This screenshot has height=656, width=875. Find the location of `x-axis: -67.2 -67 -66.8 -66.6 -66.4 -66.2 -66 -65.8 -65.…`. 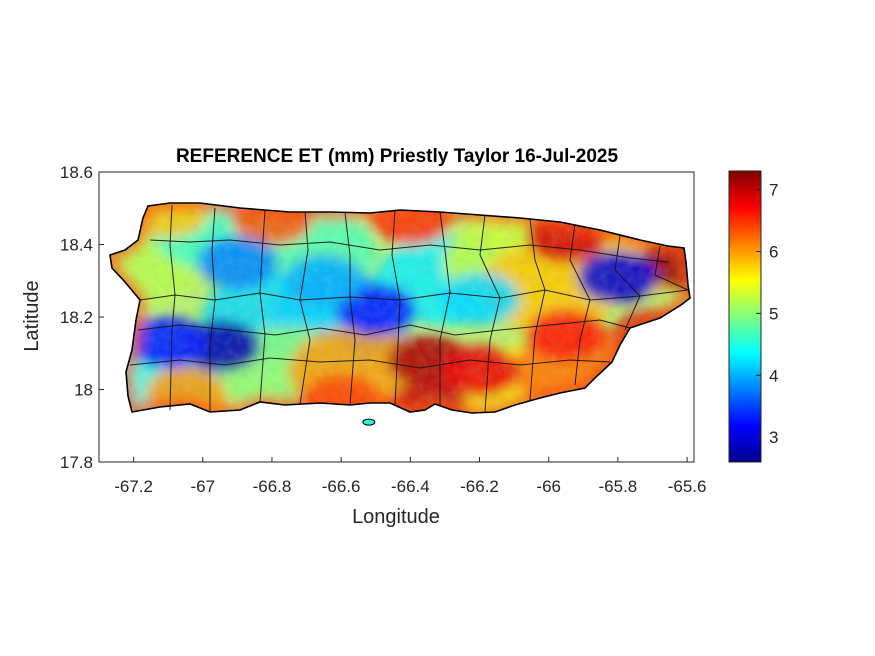

x-axis: -67.2 -67 -66.8 -66.6 -66.4 -66.2 -66 -65.8 -65.… is located at coordinates (410, 476).